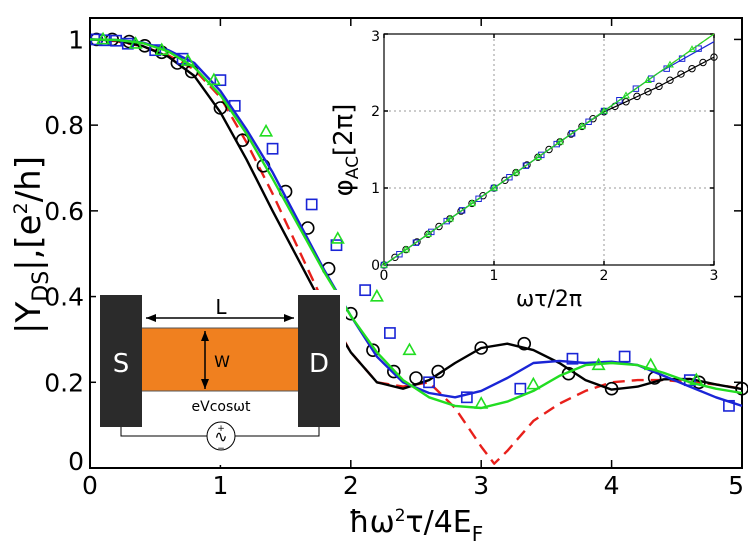 This screenshot has width=748, height=541. I want to click on width-arrow-head-top, so click(205, 336).